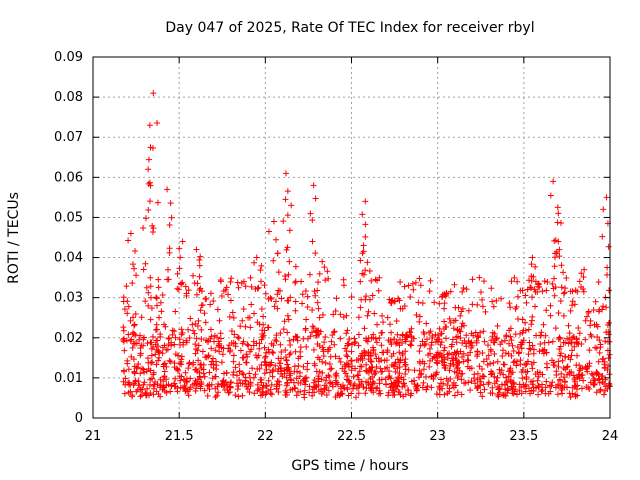  What do you see at coordinates (437, 436) in the screenshot?
I see `x-tick-label: 23` at bounding box center [437, 436].